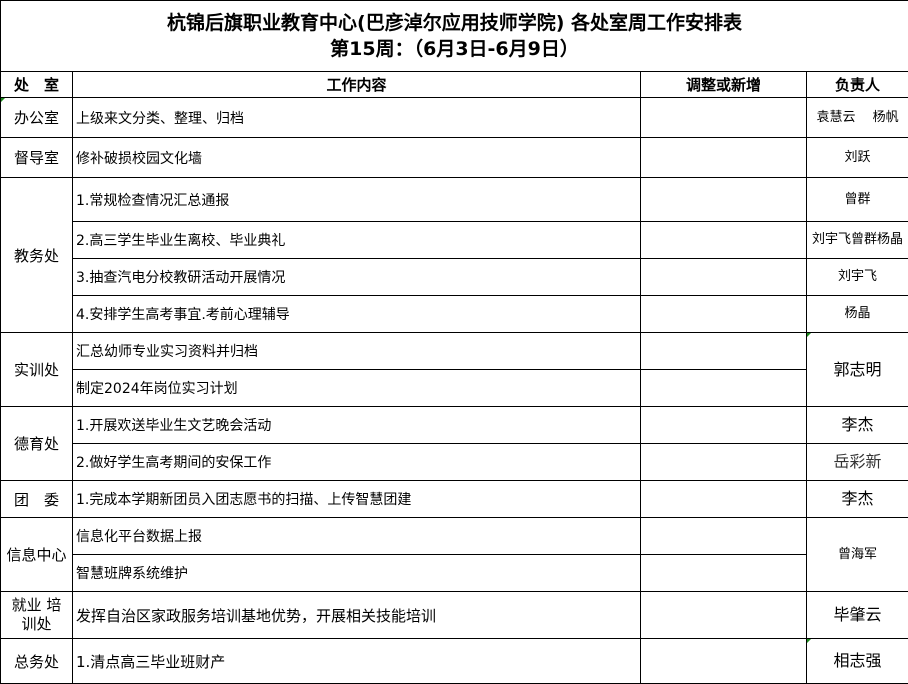  I want to click on title-line-1: 杭锦后旗职业教育中心(巴彦淖尔应用技师学院) 各处室周工作安排表, so click(455, 23).